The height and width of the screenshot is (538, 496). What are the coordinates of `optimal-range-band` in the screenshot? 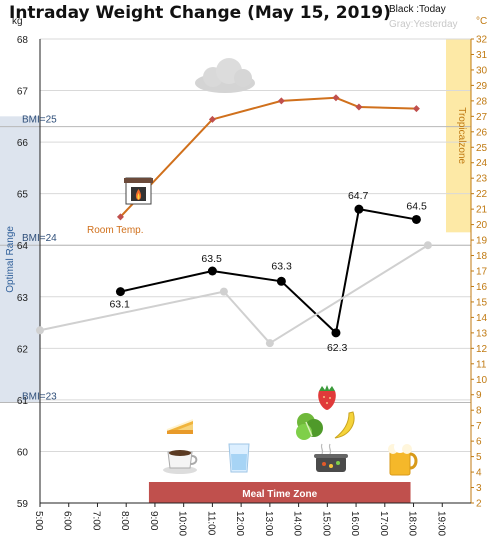 It's located at (20, 259).